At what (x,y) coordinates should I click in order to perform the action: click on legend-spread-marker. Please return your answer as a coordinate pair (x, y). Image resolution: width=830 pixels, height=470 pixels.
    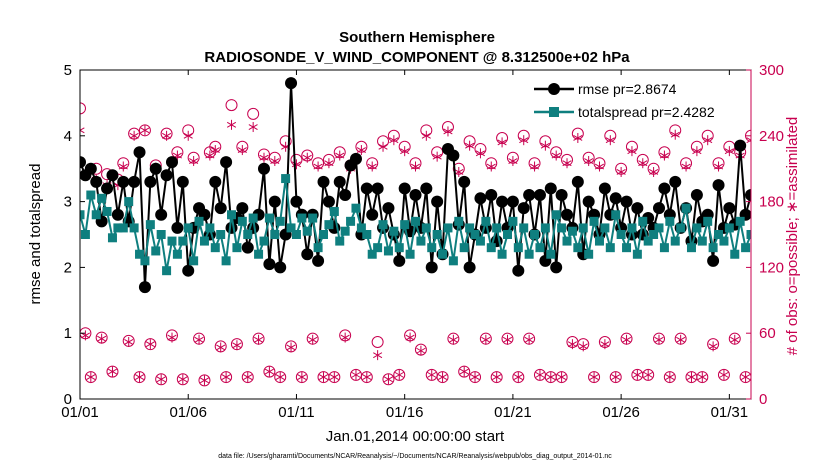
    Looking at the image, I should click on (554, 112).